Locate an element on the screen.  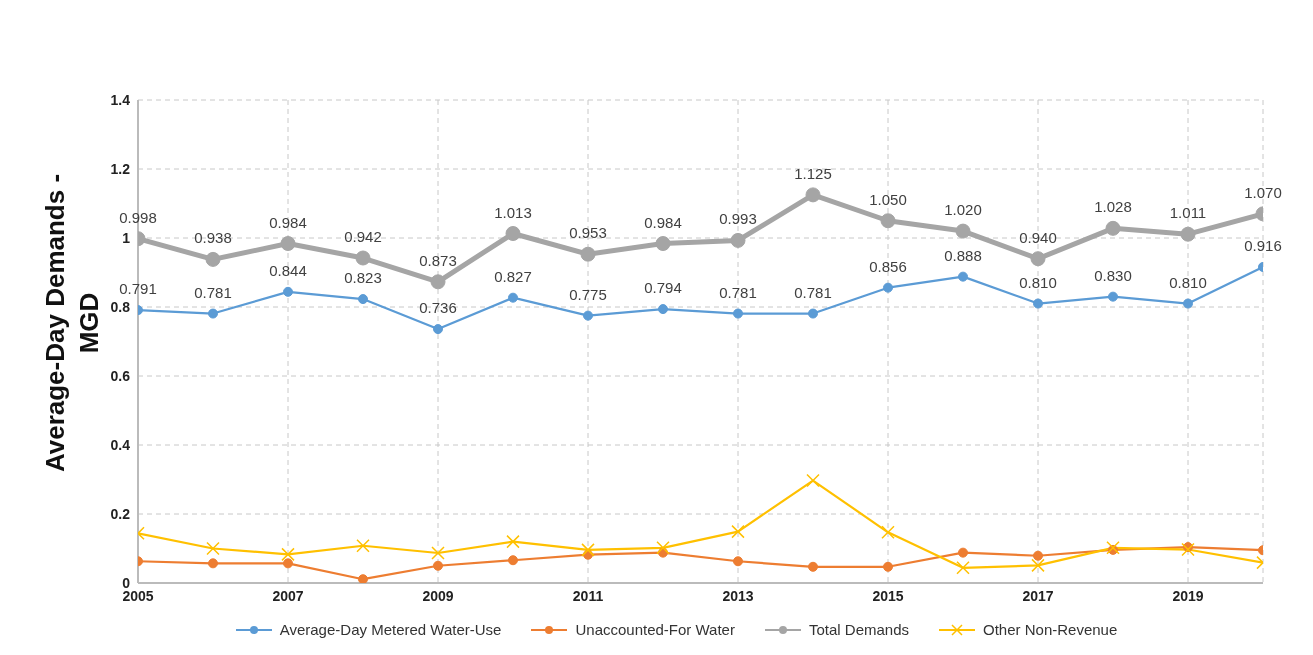
y-axis-title: Average-Day Demands - MGD is located at coordinates (72, 323).